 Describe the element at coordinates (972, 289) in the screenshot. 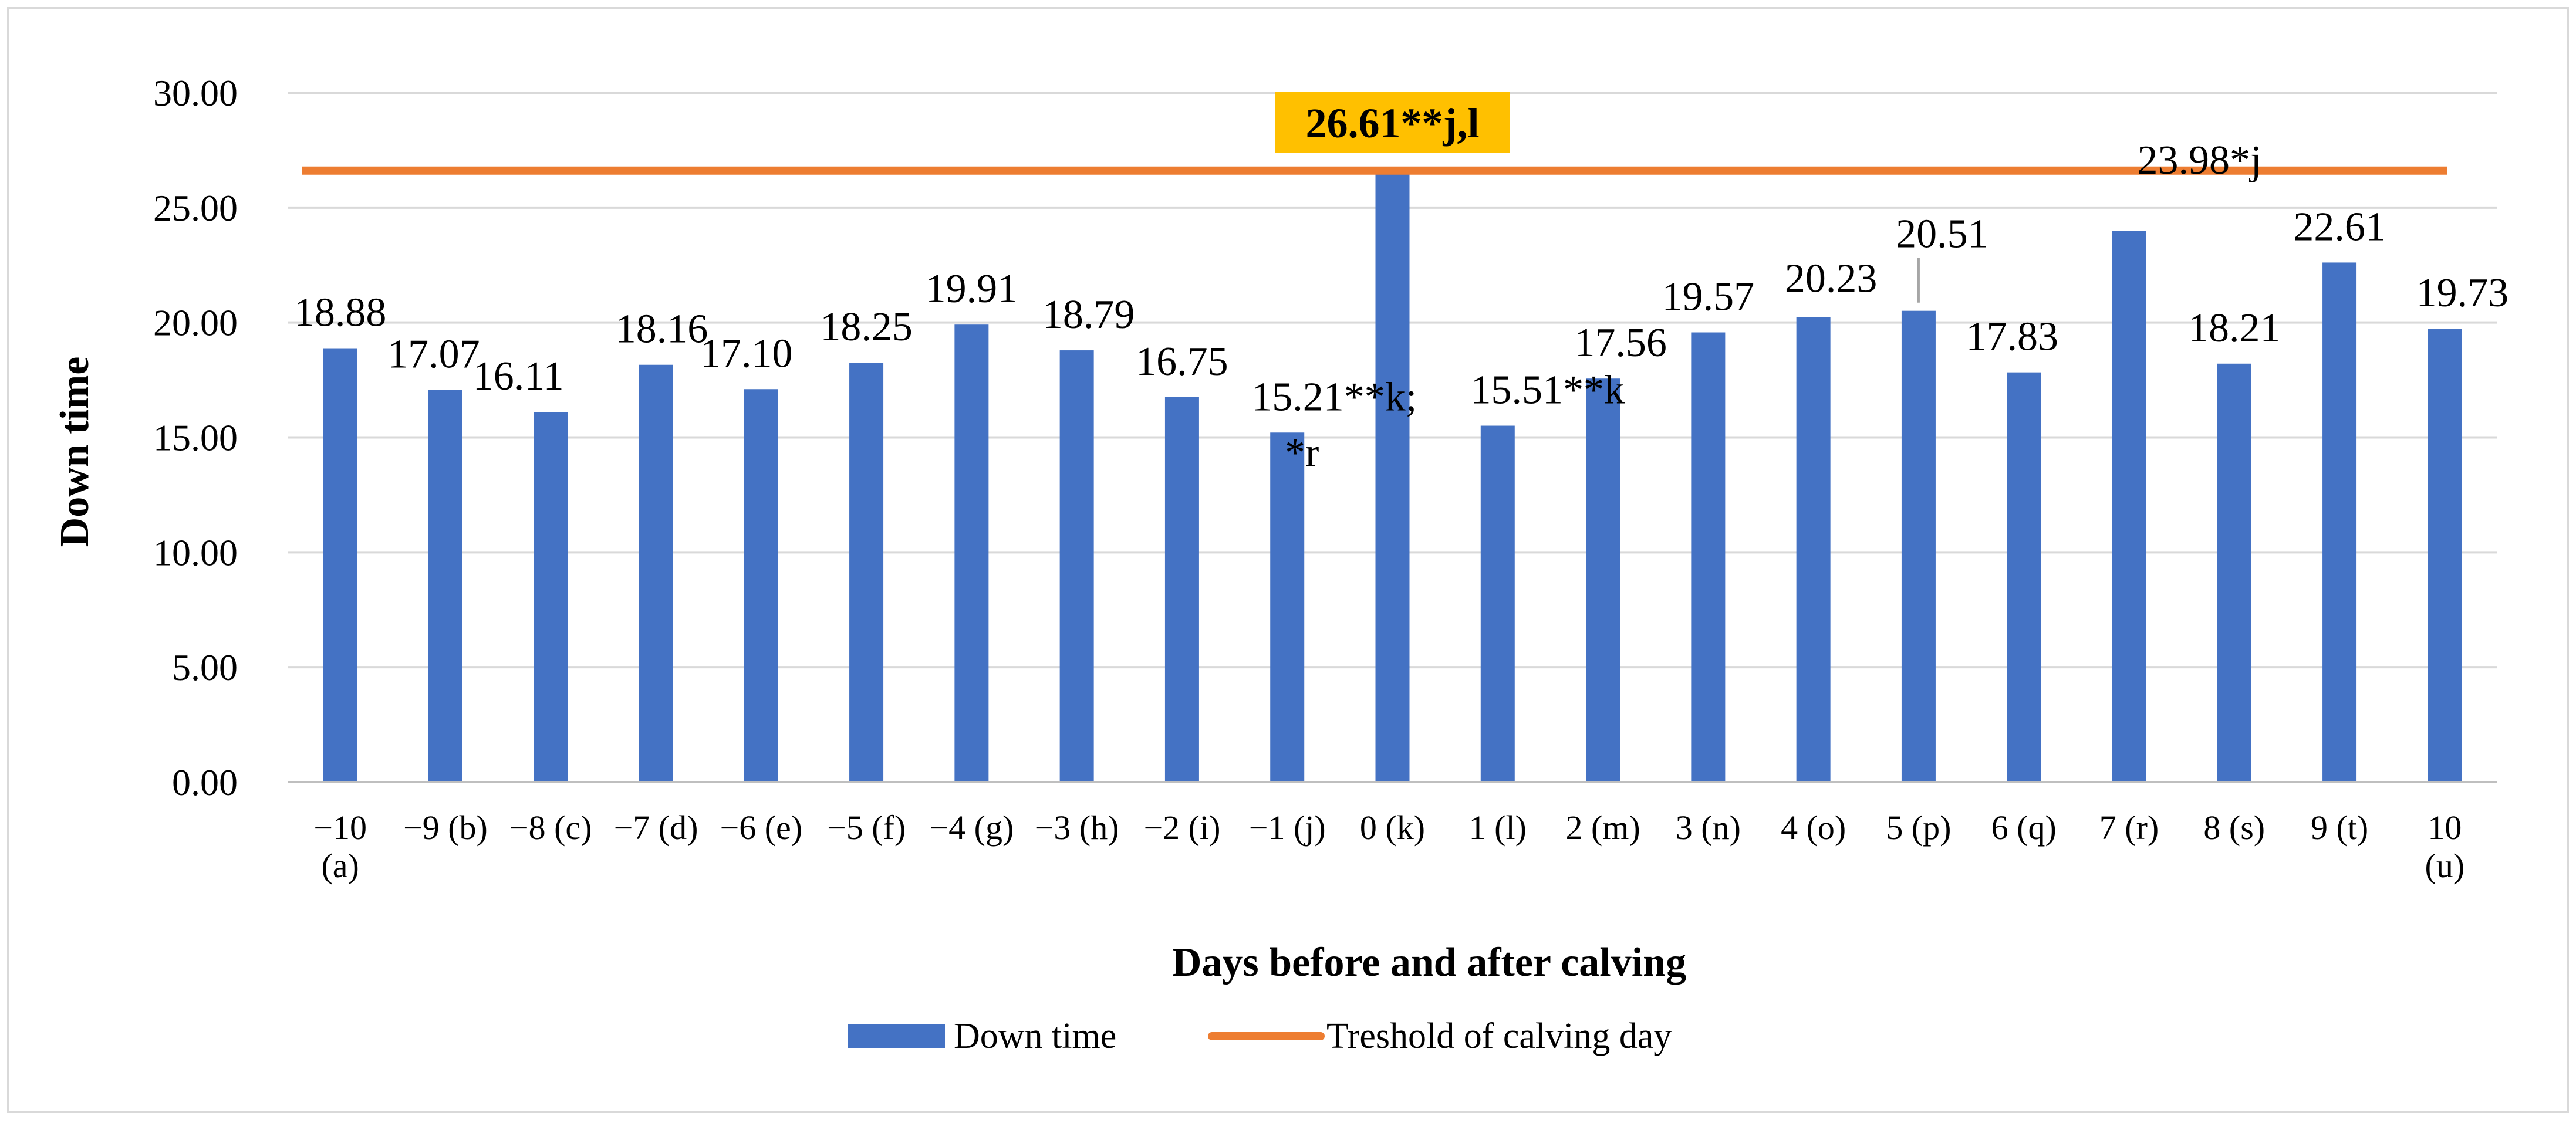

I see `data-label: 19.91` at that location.